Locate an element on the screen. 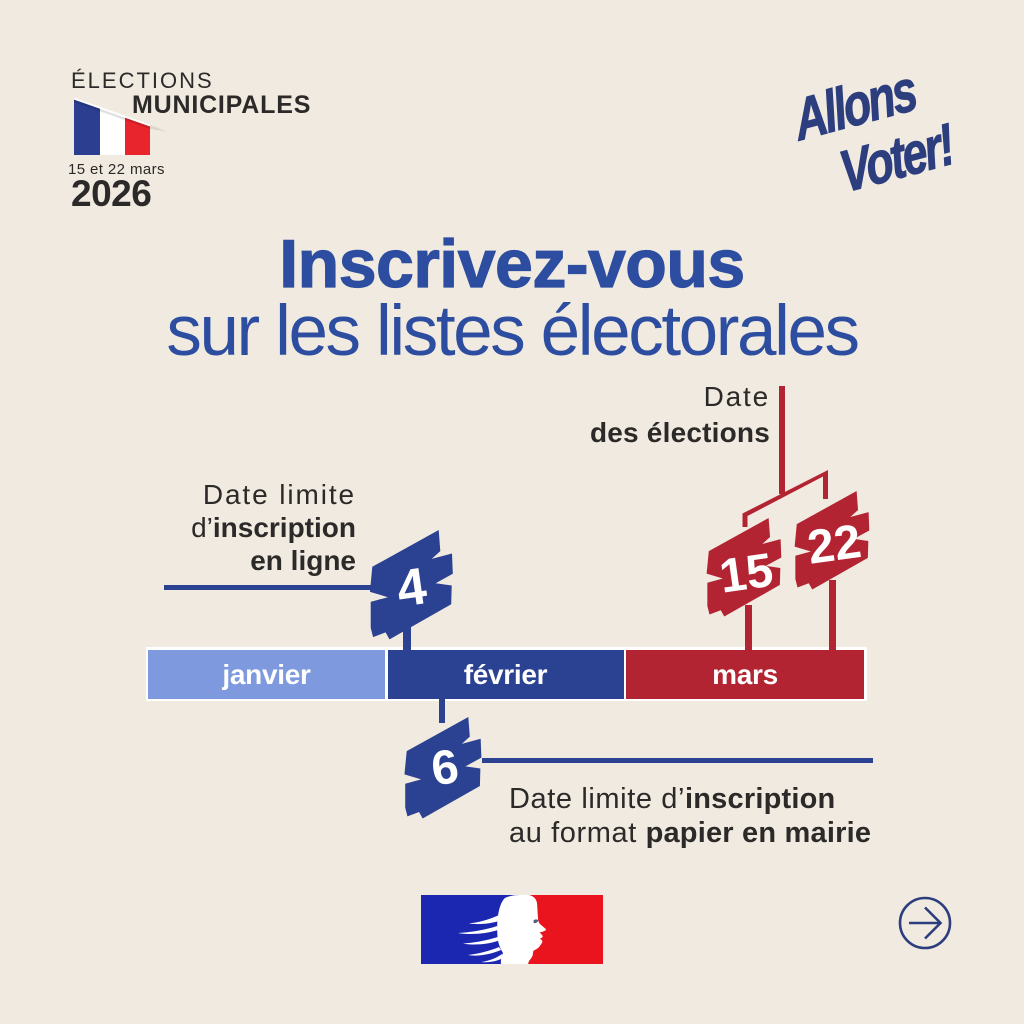 This screenshot has width=1024, height=1024. svg-text: 22 is located at coordinates (834, 545).